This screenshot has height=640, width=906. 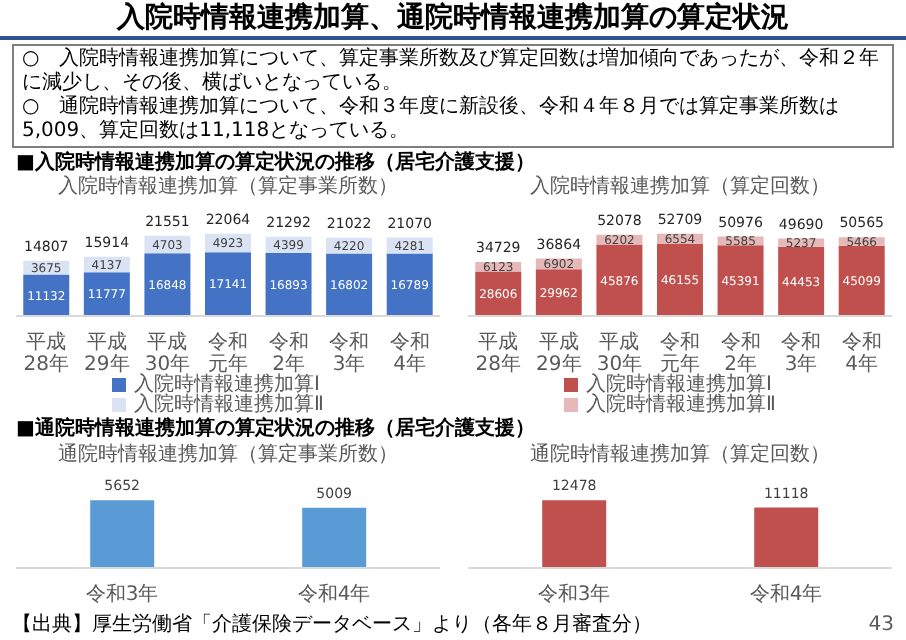 I want to click on chart-title: 通院時情報連携加算（算定事業所数）, so click(x=228, y=456).